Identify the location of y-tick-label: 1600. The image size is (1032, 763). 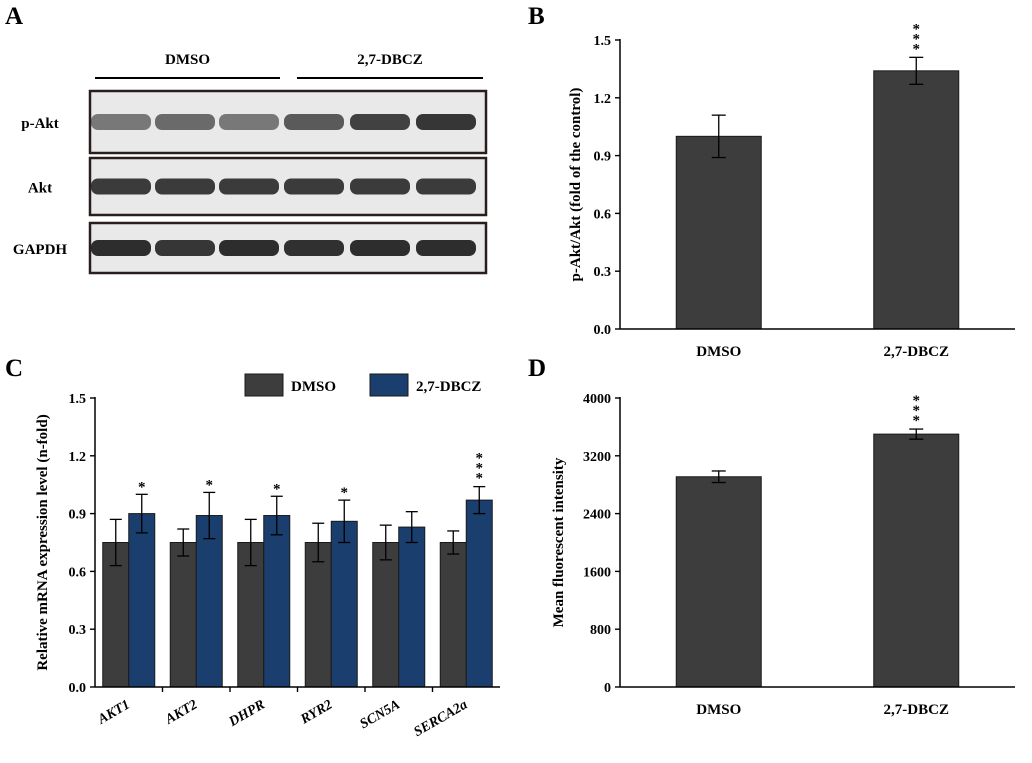
(597, 572).